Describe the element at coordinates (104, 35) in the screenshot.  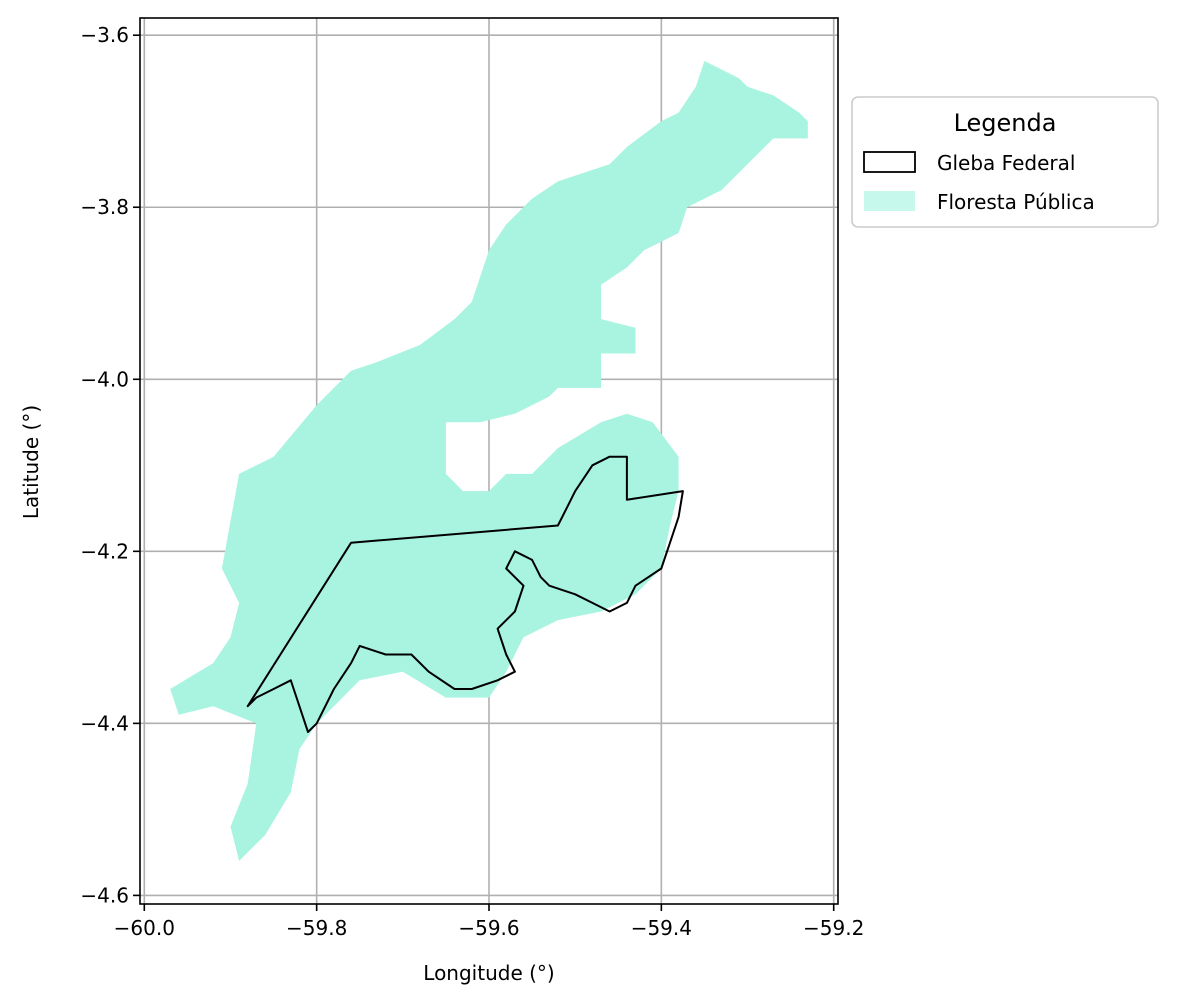
I see `y-tick-label: −3.6` at that location.